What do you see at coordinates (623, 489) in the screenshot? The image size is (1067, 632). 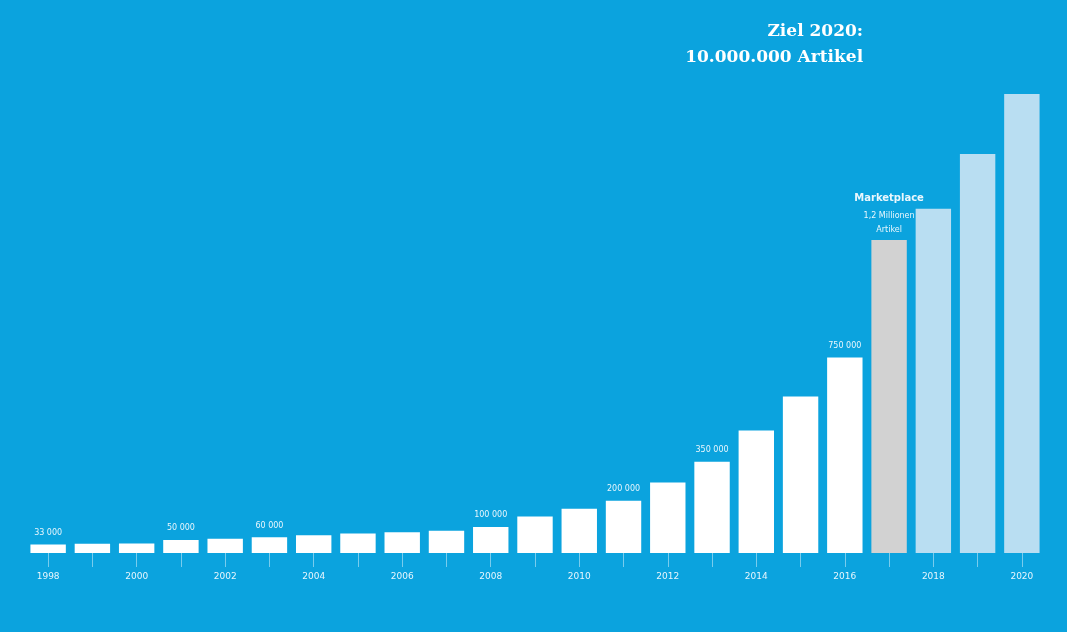 I see `data-label: 200 000` at bounding box center [623, 489].